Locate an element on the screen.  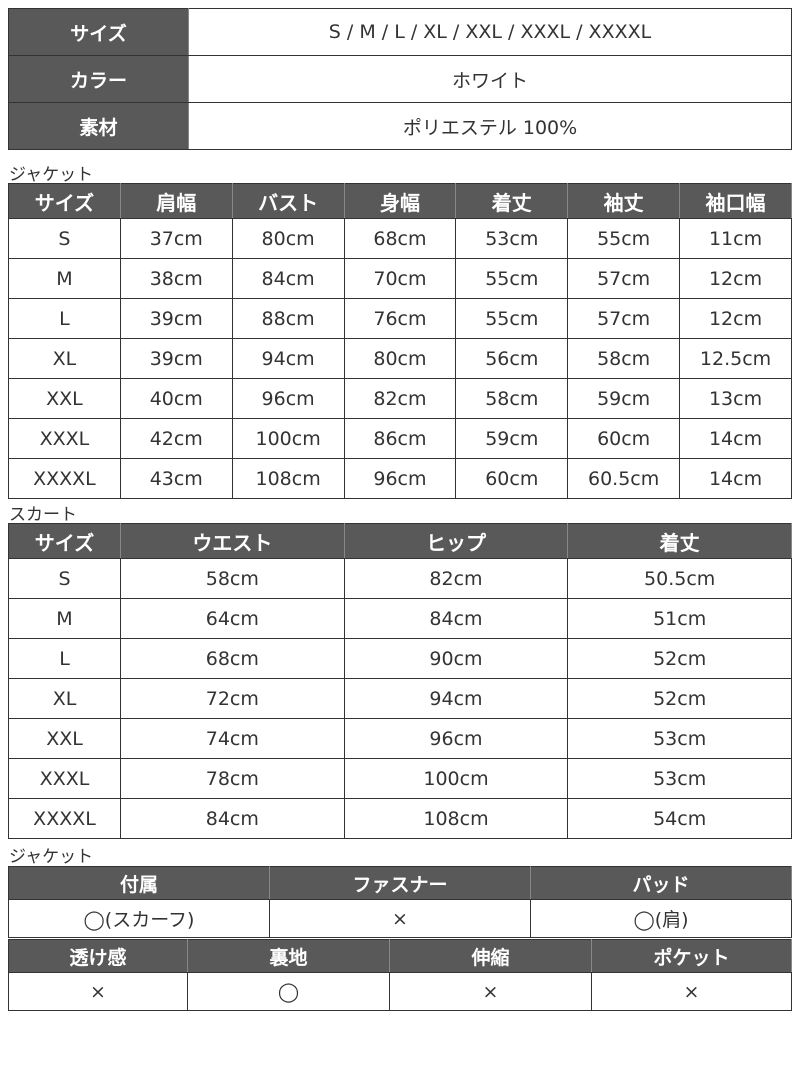
table-cell: XXL is located at coordinates (64, 738).